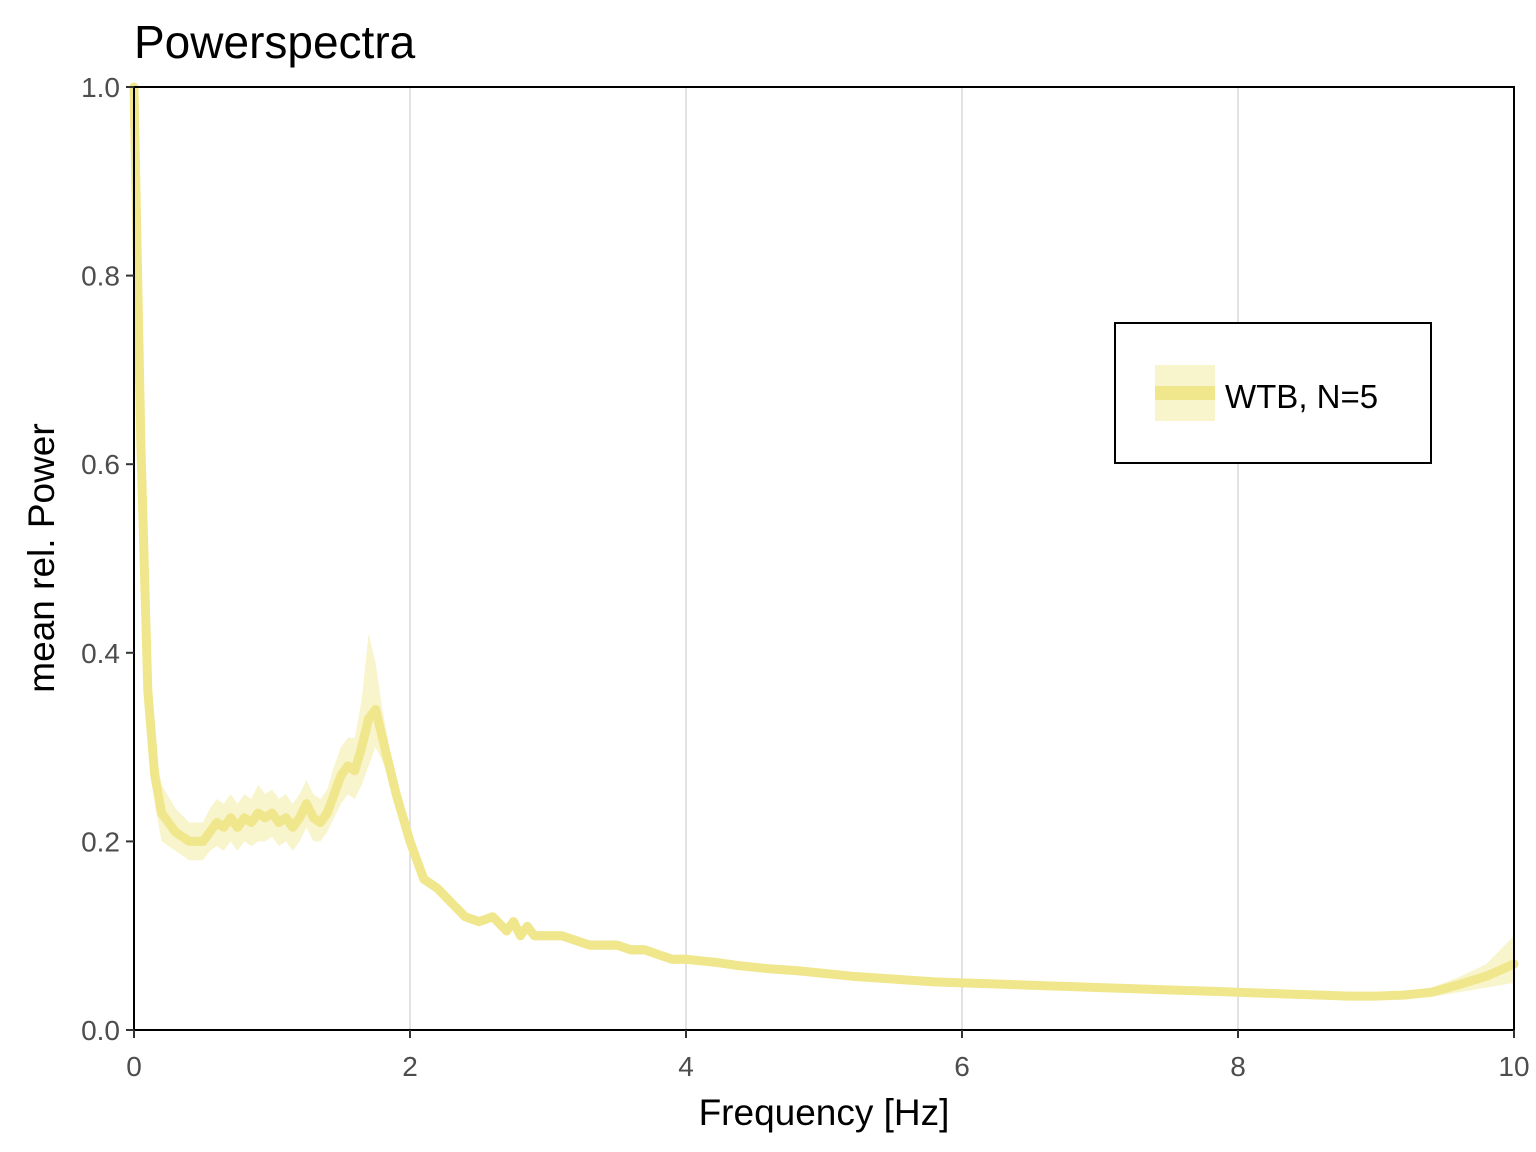 The height and width of the screenshot is (1152, 1536). What do you see at coordinates (100, 841) in the screenshot?
I see `y-tick-label-1: 0.2` at bounding box center [100, 841].